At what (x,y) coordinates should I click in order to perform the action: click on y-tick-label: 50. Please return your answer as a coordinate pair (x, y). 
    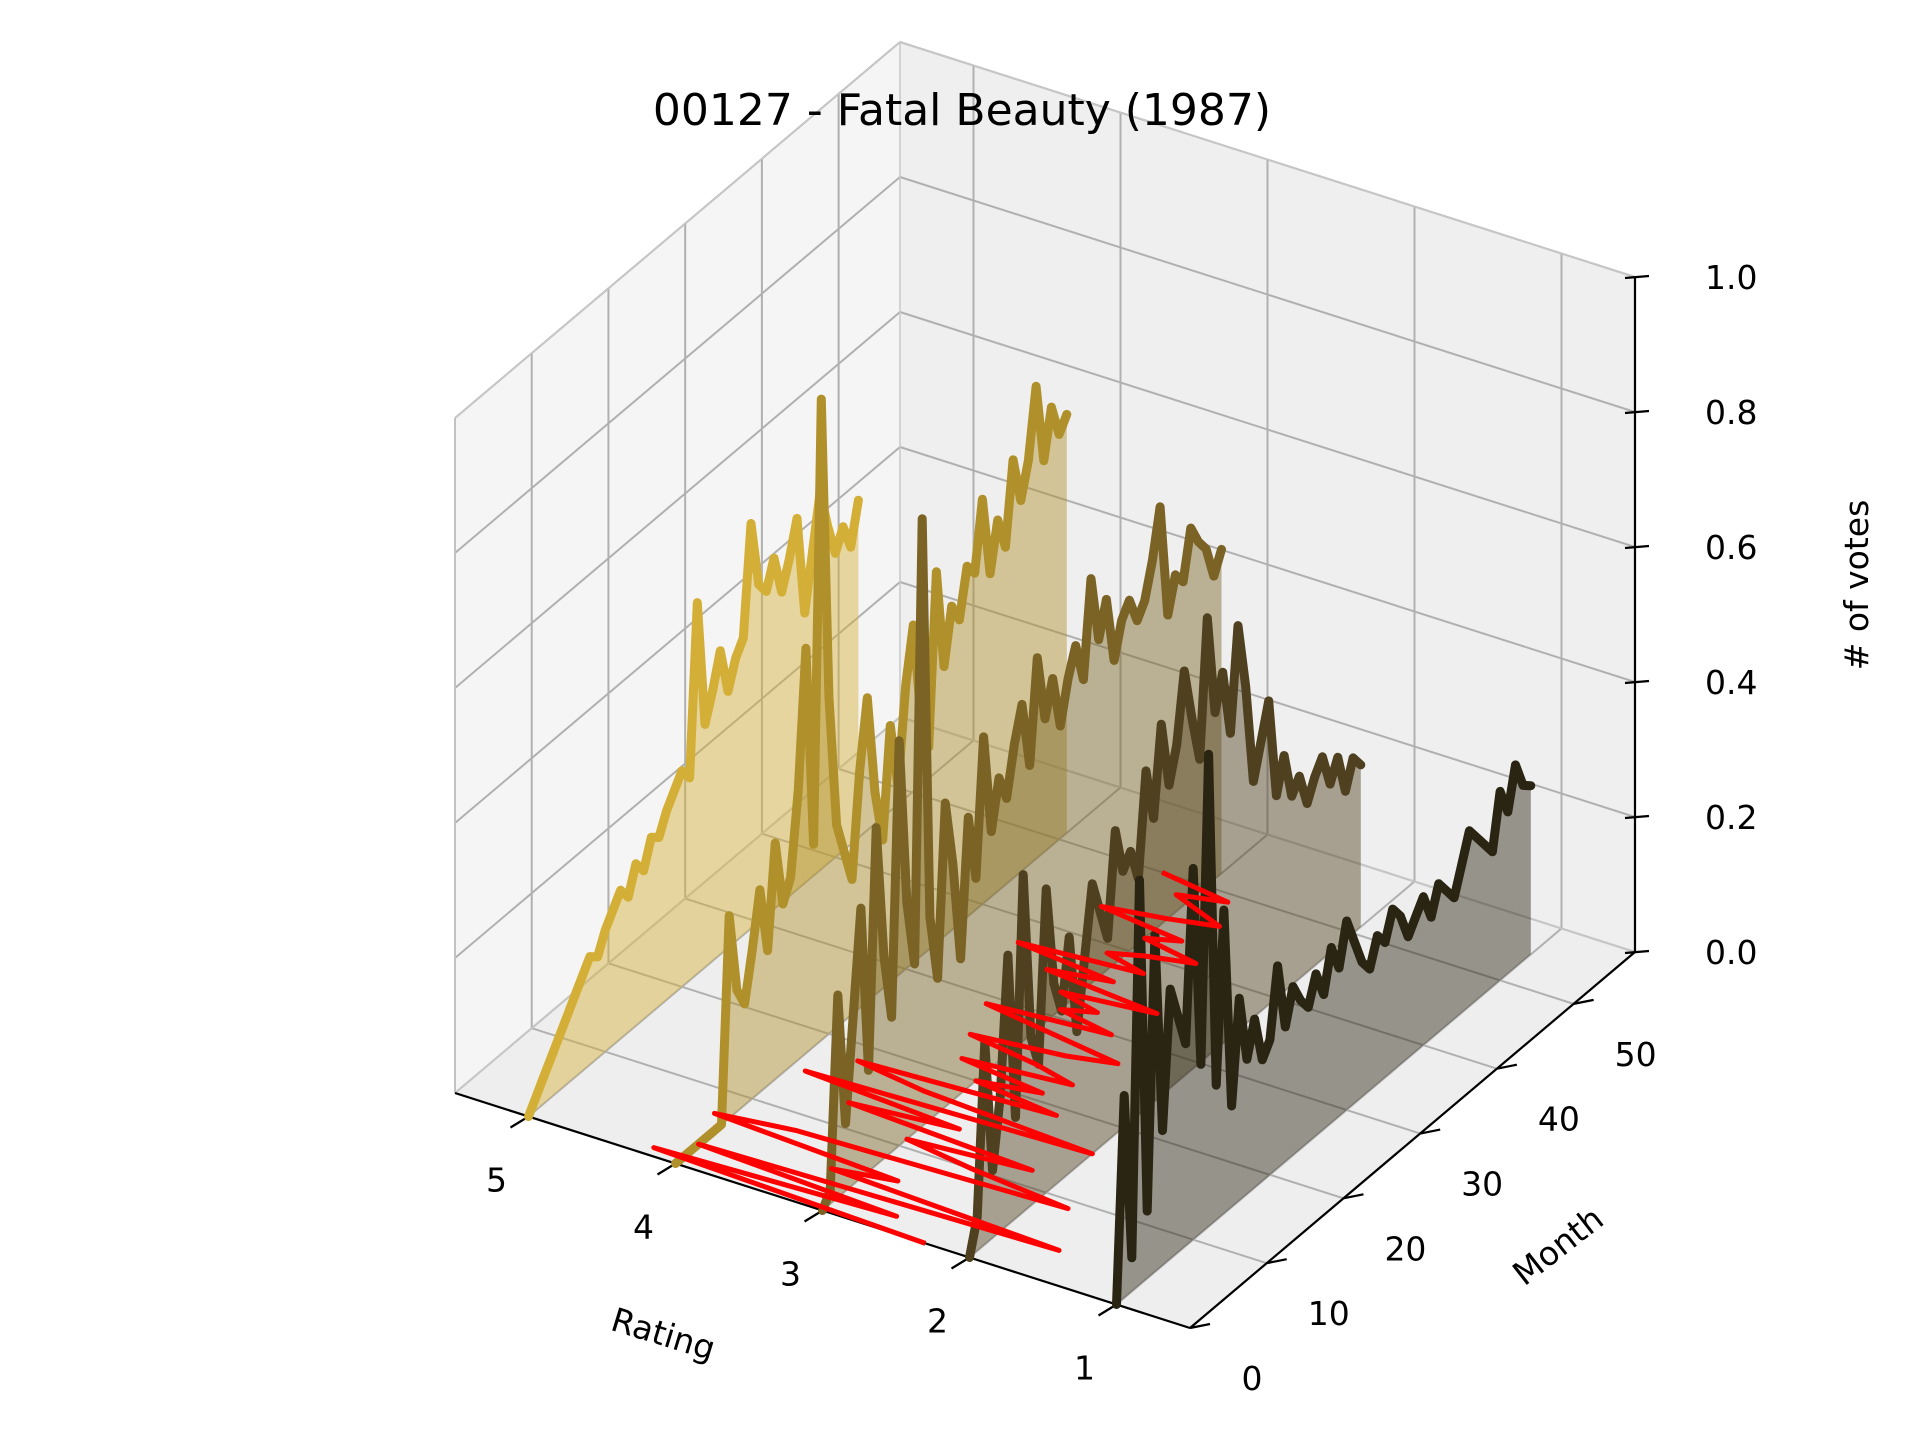
    Looking at the image, I should click on (1636, 1054).